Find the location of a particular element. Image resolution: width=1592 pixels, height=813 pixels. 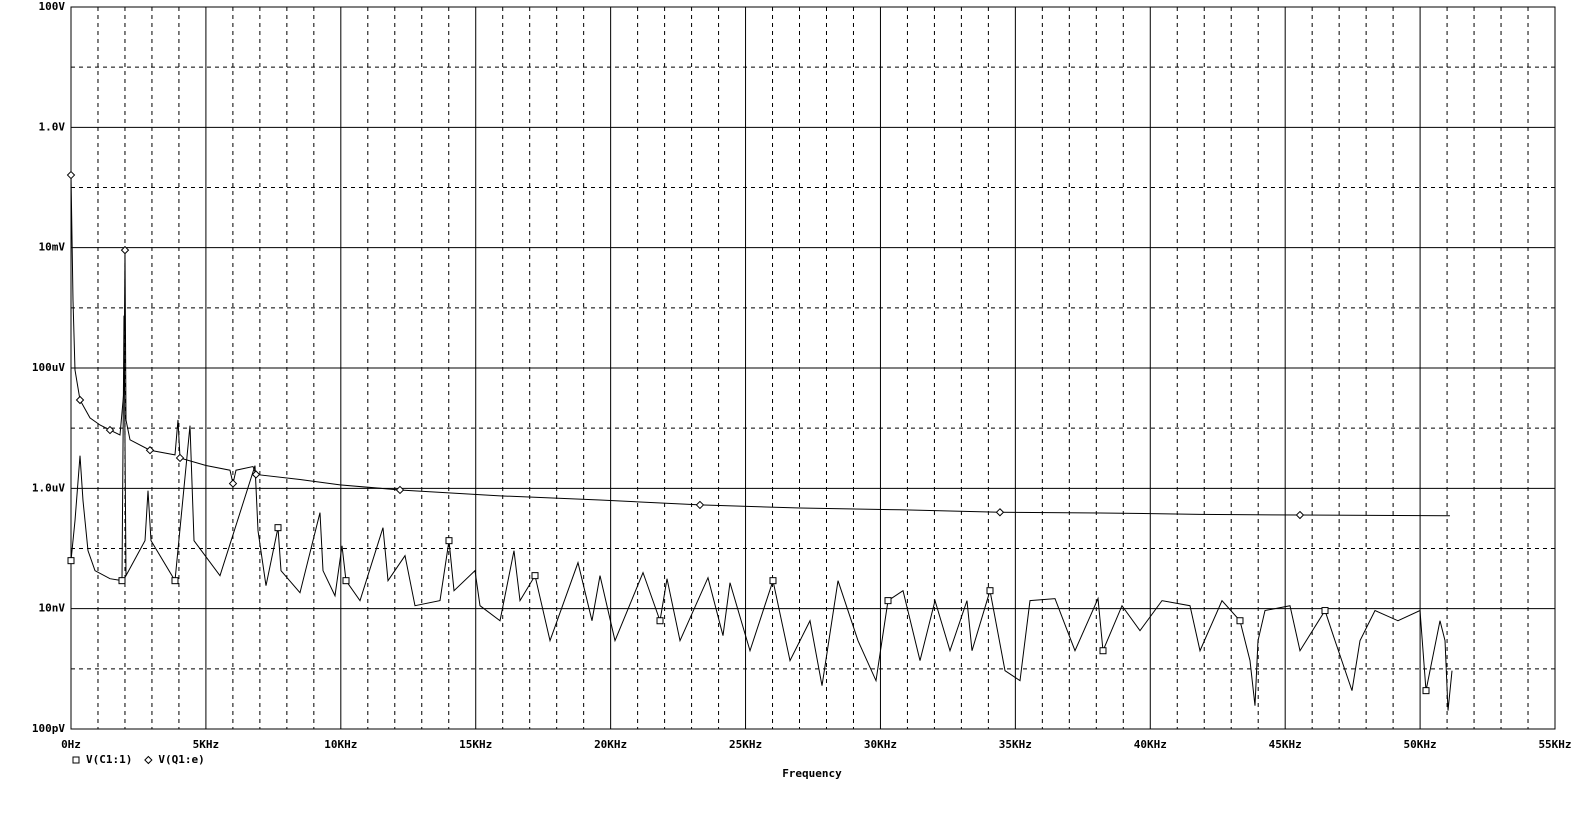

legend-label: V(Q1:e) is located at coordinates (181, 759).